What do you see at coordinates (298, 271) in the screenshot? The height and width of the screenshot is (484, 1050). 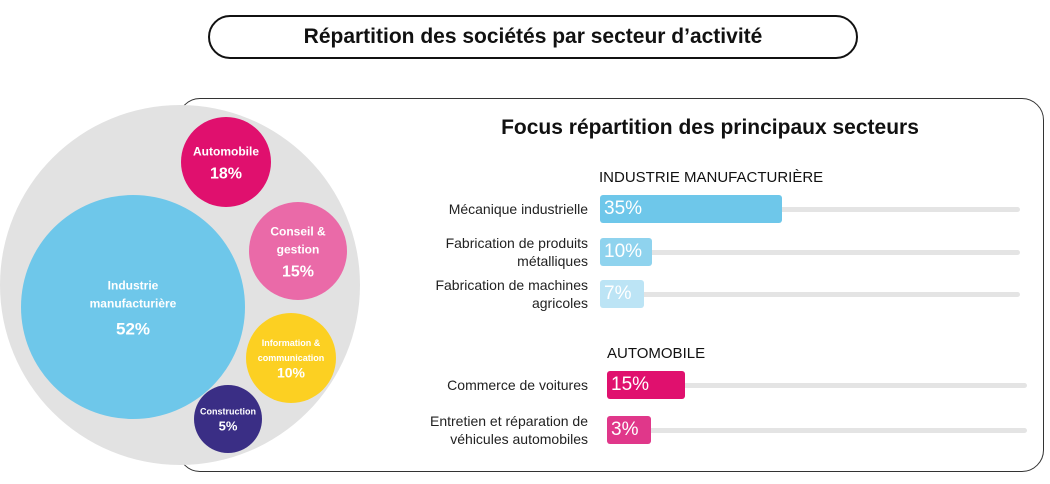 I see `bubble-value-conseil-gestion: 15%` at bounding box center [298, 271].